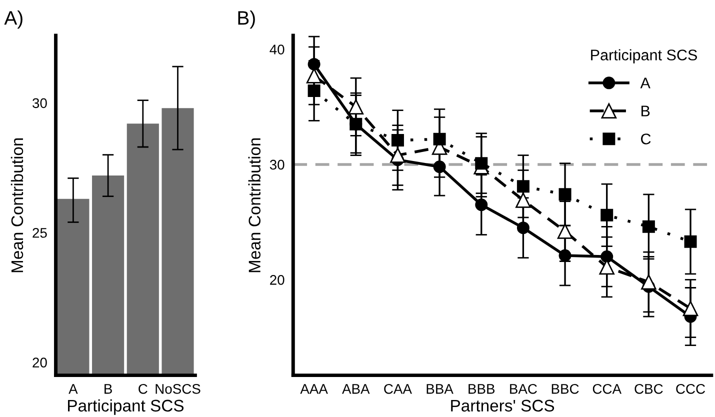  Describe the element at coordinates (502, 406) in the screenshot. I see `x-axis-title: Partners' SCS` at that location.